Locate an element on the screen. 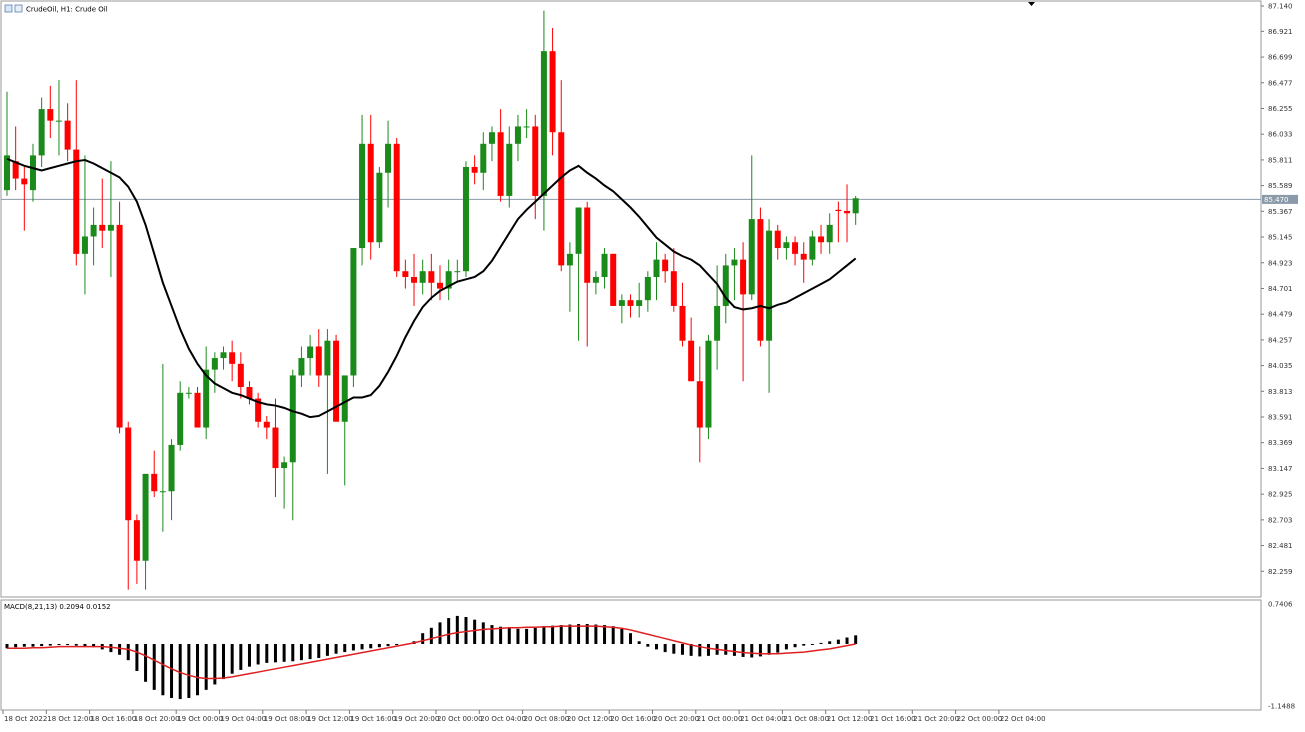  time-tick-label: 19 Oct 12:00 is located at coordinates (330, 719).